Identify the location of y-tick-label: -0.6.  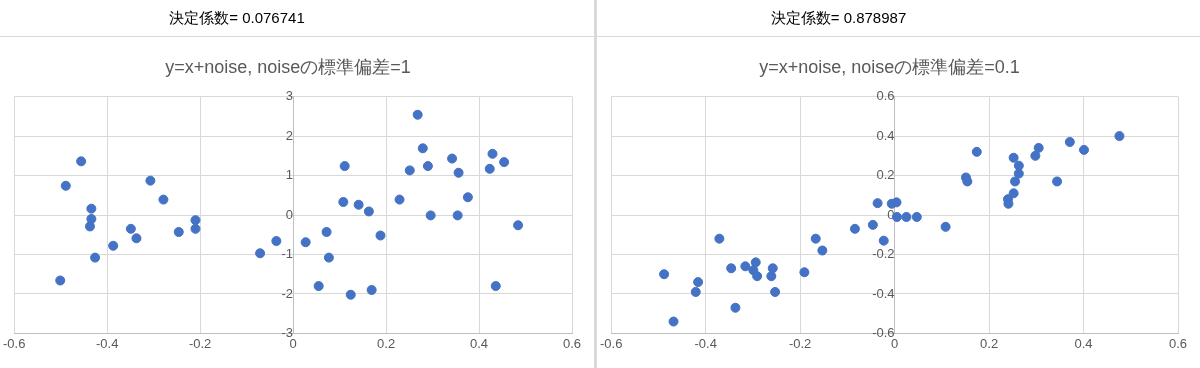
(883, 332).